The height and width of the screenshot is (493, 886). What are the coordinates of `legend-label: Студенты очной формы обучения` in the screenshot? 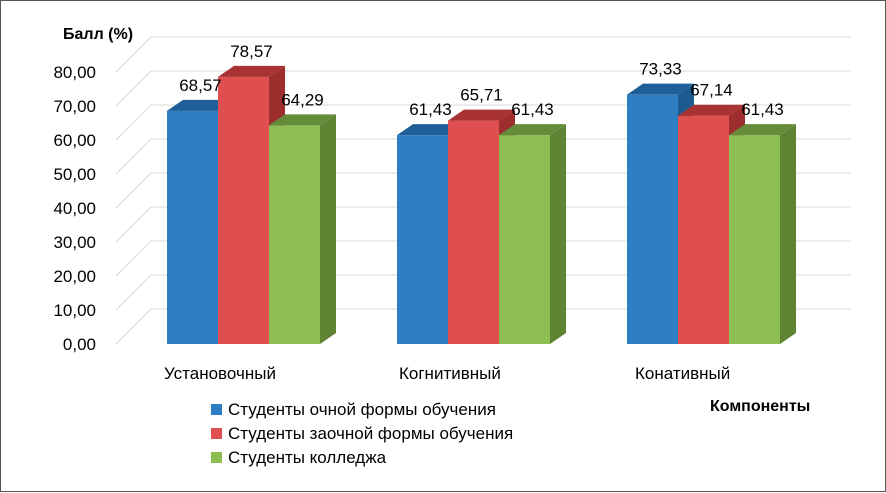 It's located at (362, 409).